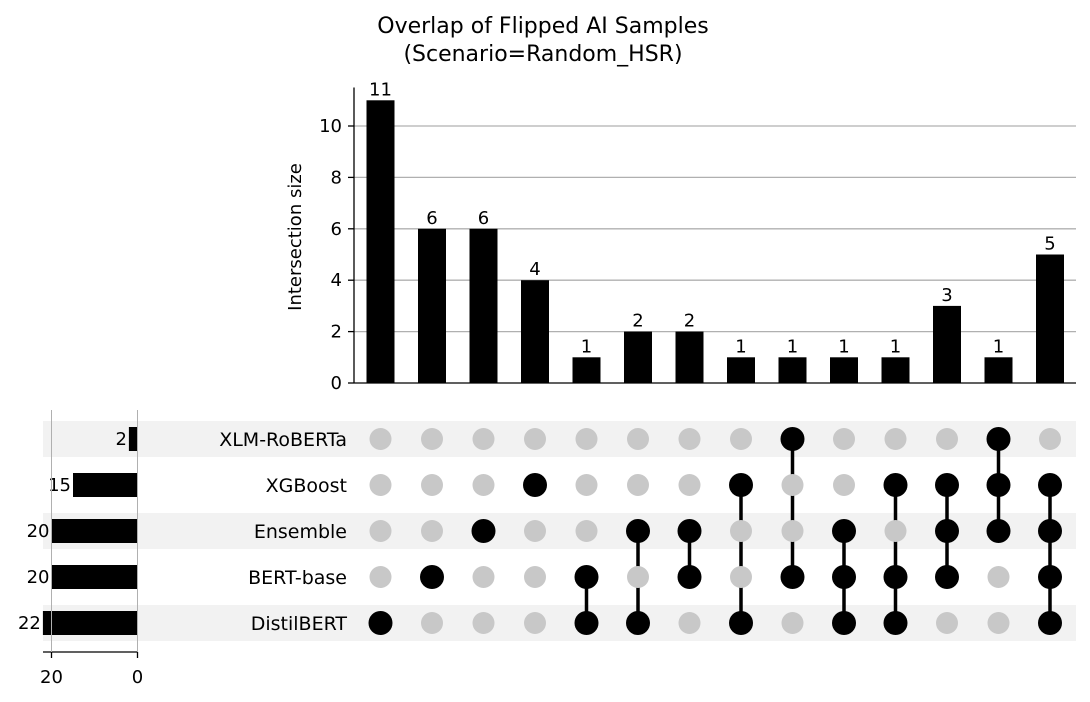 The height and width of the screenshot is (702, 1090). What do you see at coordinates (299, 624) in the screenshot?
I see `set-name-label: DistilBERT` at bounding box center [299, 624].